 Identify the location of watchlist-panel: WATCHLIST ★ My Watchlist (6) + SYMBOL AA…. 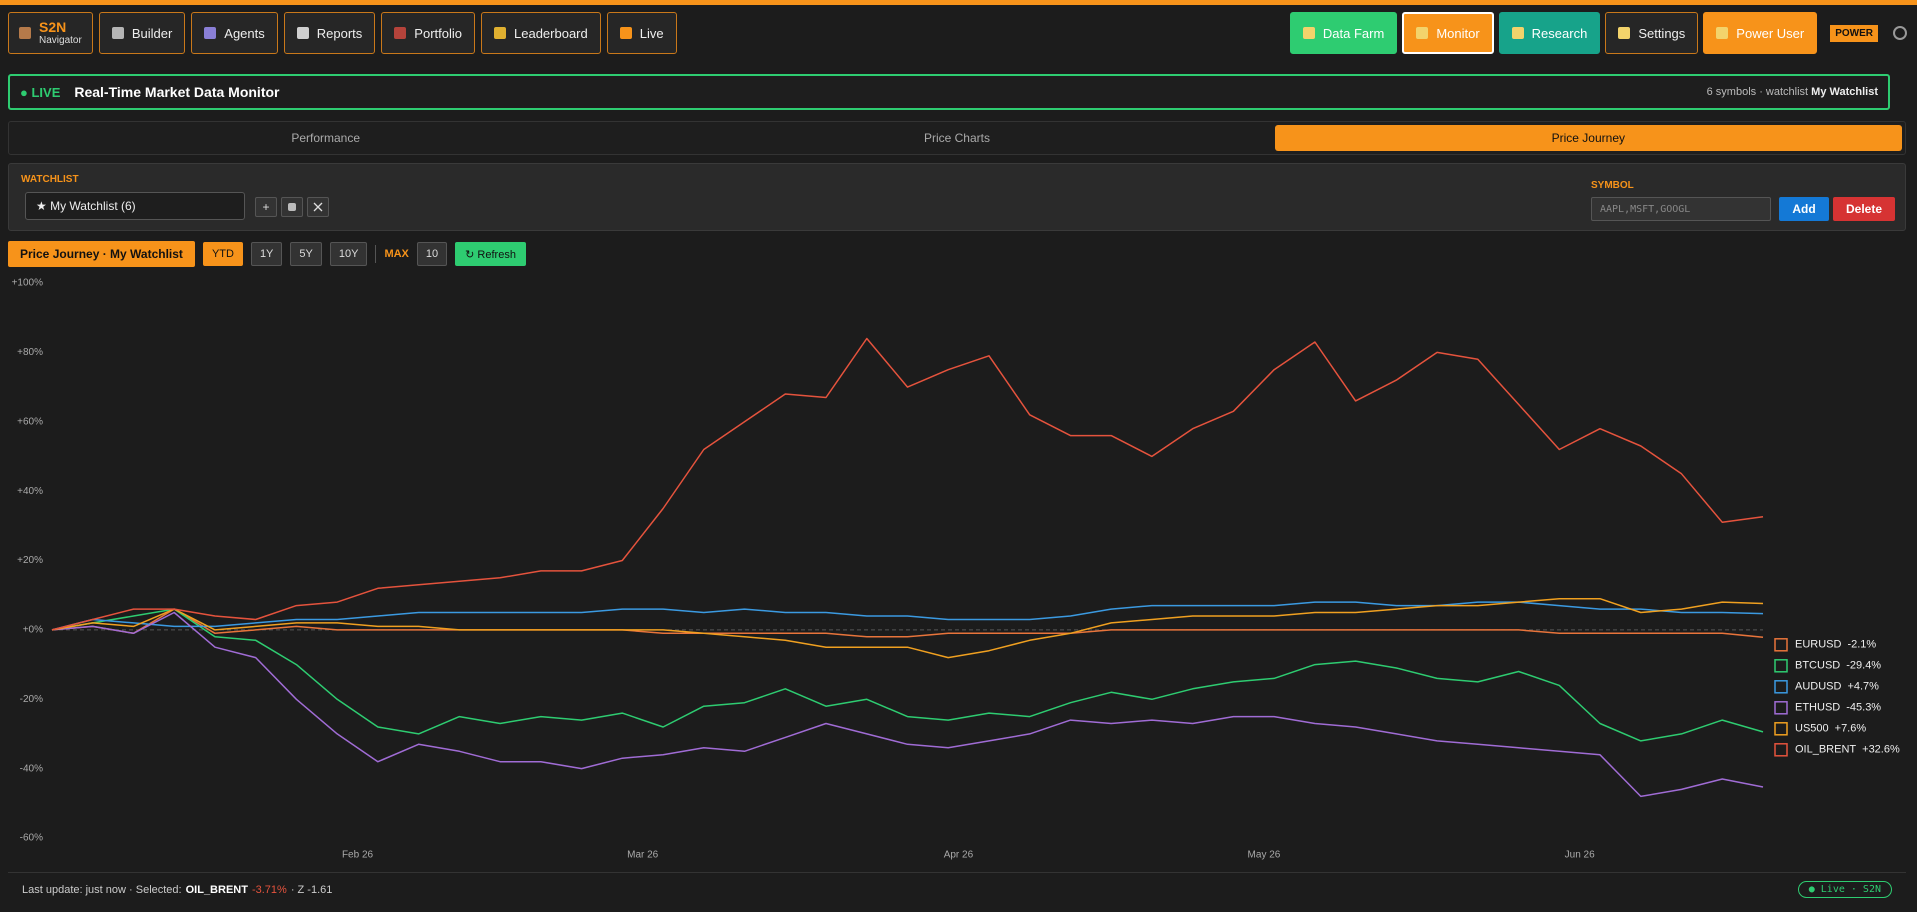
(957, 197).